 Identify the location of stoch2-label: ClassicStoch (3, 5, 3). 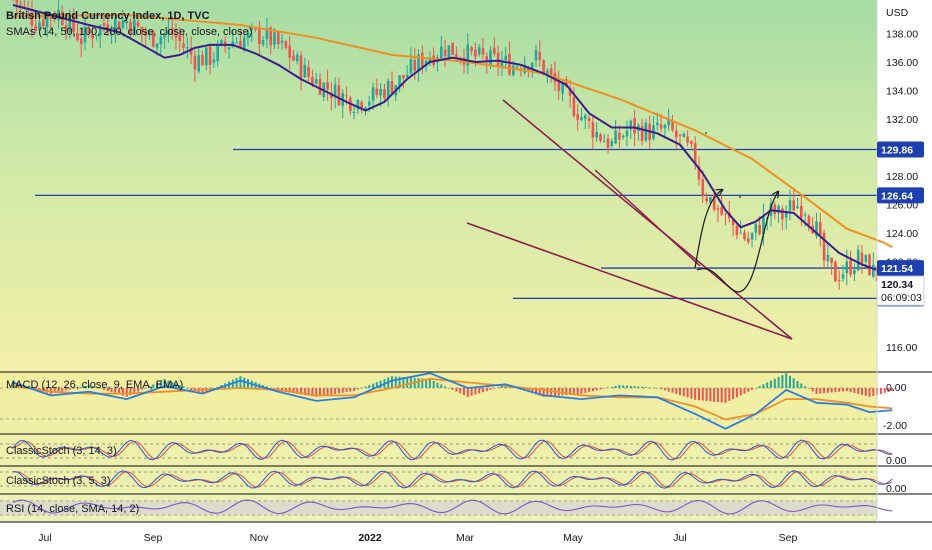
(58, 481).